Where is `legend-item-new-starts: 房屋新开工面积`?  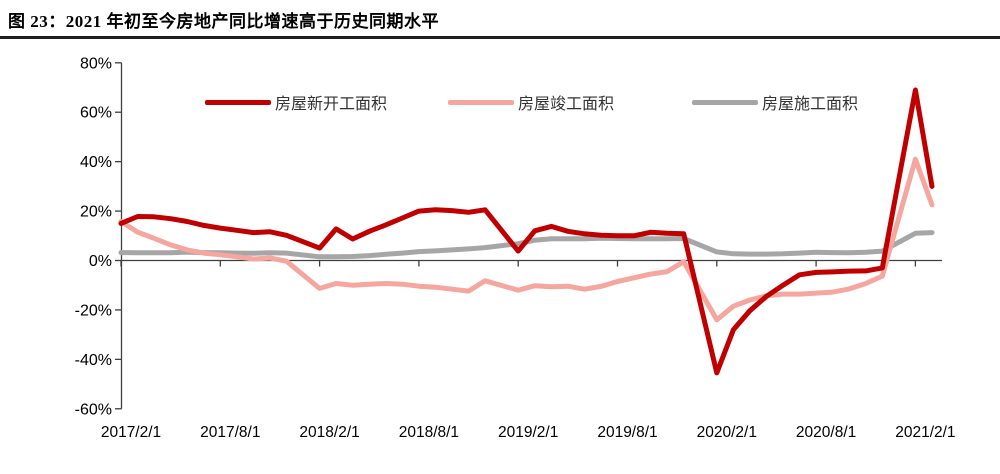 legend-item-new-starts: 房屋新开工面积 is located at coordinates (296, 102).